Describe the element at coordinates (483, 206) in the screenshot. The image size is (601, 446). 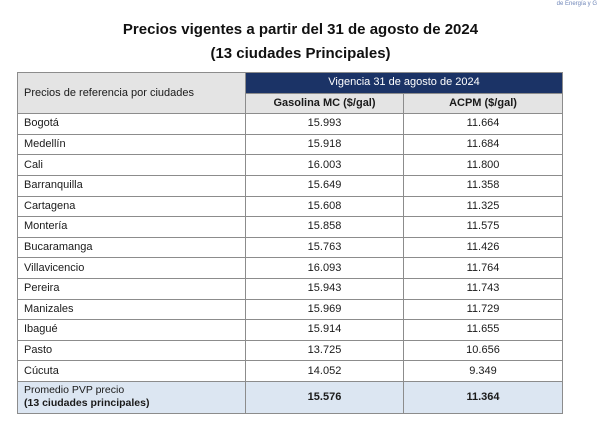
I see `acpm-price: 11.325` at that location.